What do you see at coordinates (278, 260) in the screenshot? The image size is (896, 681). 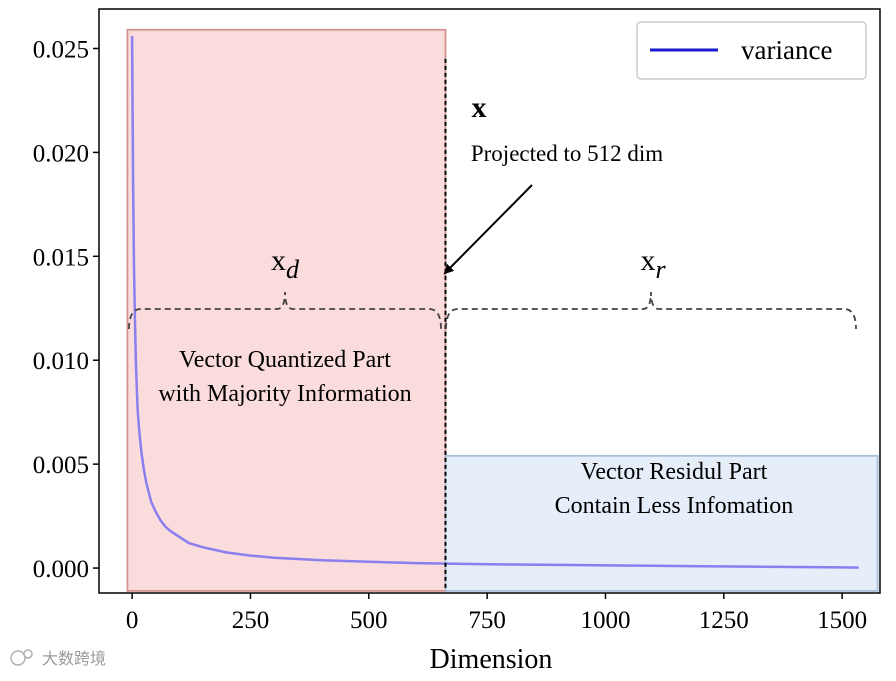 I see `xd-base: x` at bounding box center [278, 260].